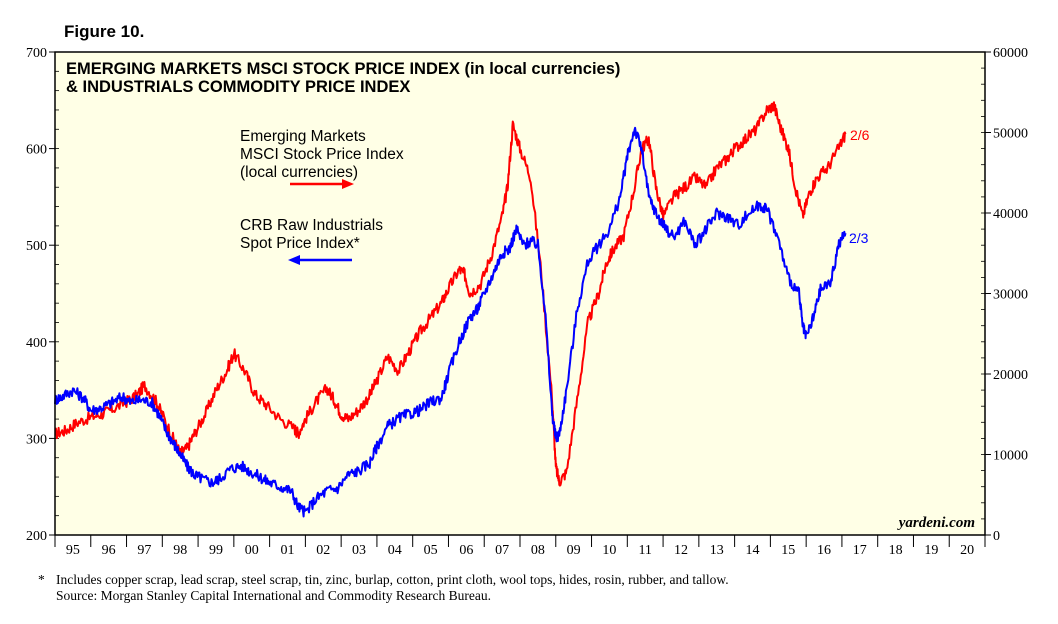 The width and height of the screenshot is (1058, 624). What do you see at coordinates (538, 550) in the screenshot?
I see `x-axis-tick-label: 08` at bounding box center [538, 550].